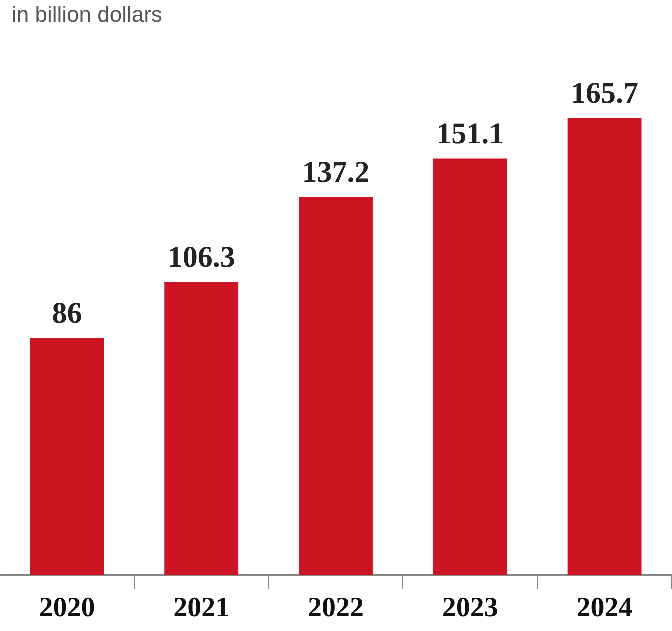 Image resolution: width=672 pixels, height=631 pixels. Describe the element at coordinates (87, 15) in the screenshot. I see `chart-subtitle: in billion dollars` at that location.